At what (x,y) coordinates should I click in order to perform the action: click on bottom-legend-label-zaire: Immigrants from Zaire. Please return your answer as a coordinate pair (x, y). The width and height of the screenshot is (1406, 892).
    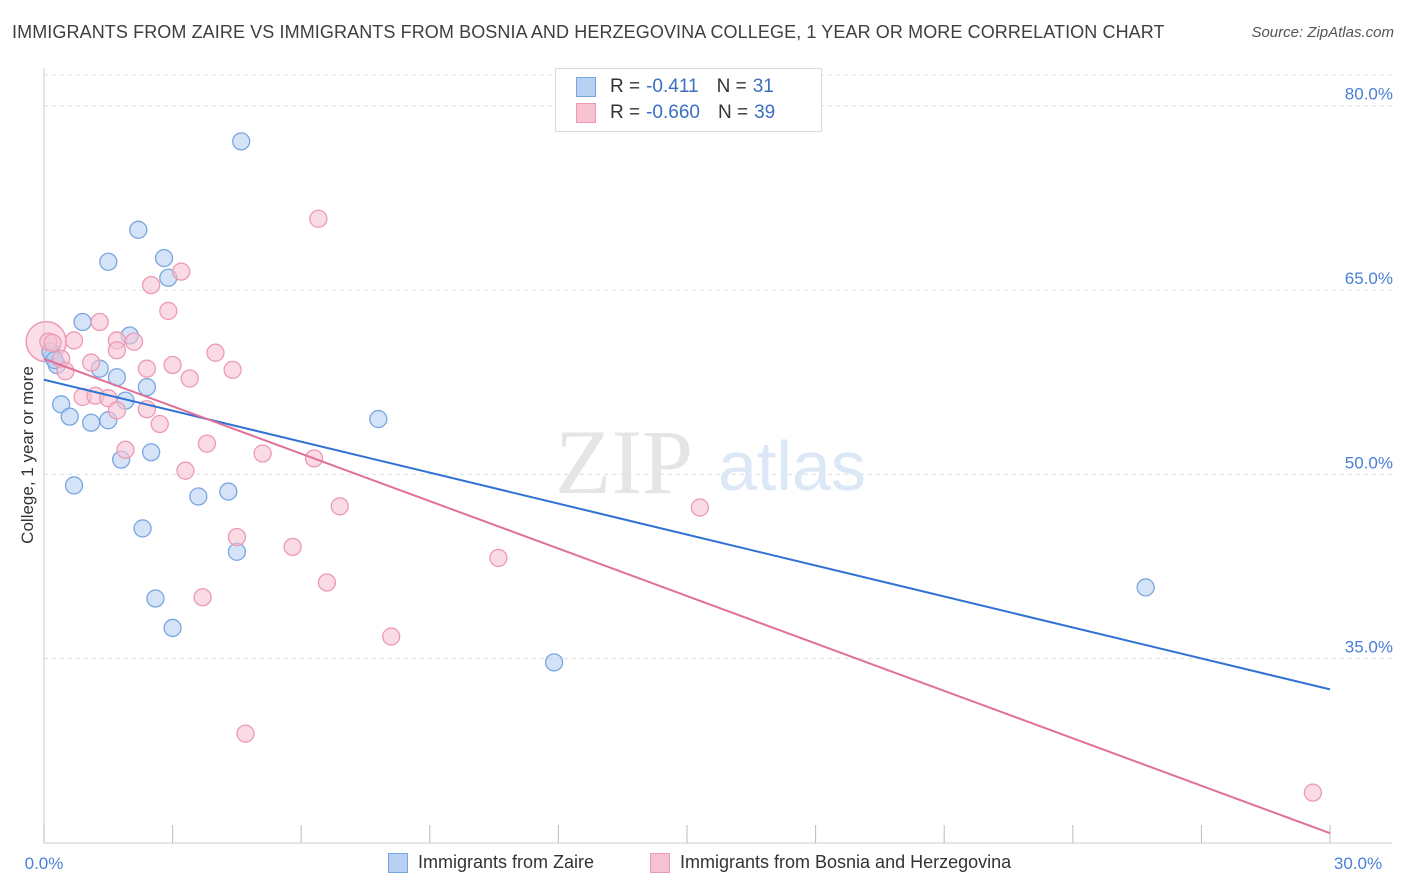
    Looking at the image, I should click on (506, 862).